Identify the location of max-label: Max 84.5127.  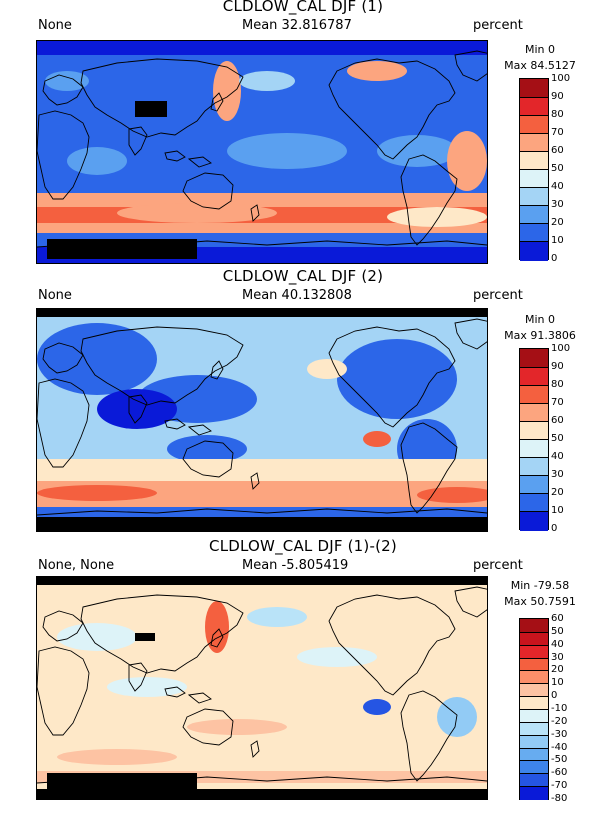
(540, 65).